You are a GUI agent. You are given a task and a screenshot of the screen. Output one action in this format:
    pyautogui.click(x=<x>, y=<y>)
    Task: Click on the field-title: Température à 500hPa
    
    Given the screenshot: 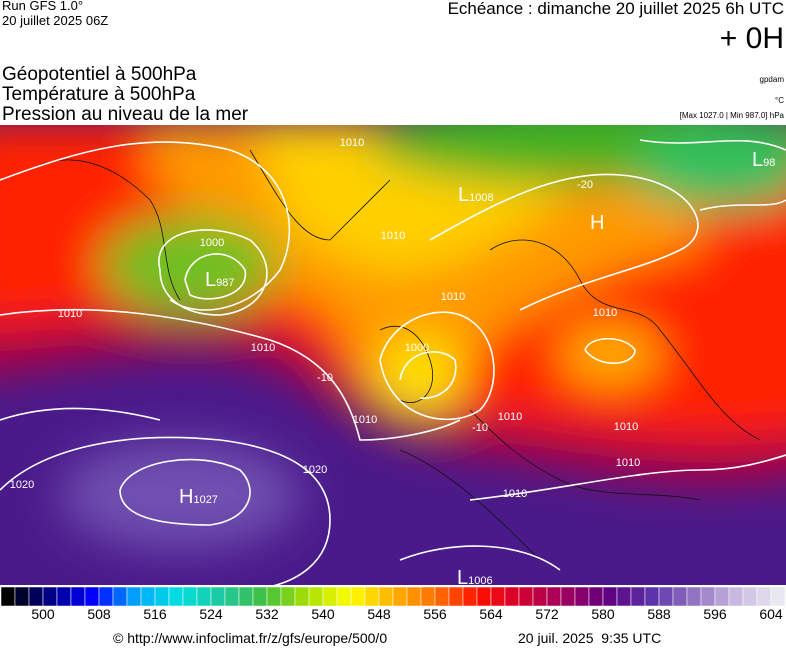 What is the action you would take?
    pyautogui.click(x=99, y=94)
    